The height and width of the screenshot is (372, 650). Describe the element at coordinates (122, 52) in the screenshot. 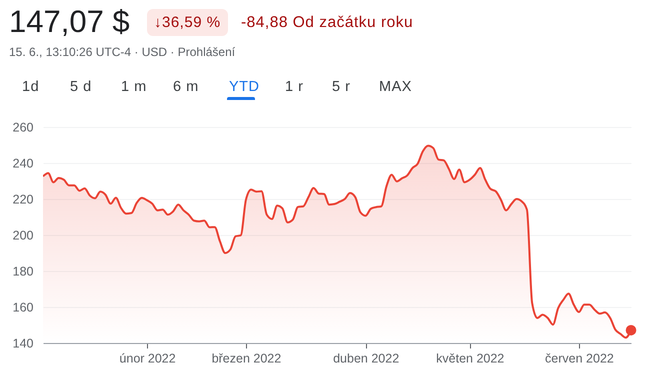

I see `chart-subtitle: 15. 6., 13:10:26 UTC-4 · USD · Prohlášení` at that location.